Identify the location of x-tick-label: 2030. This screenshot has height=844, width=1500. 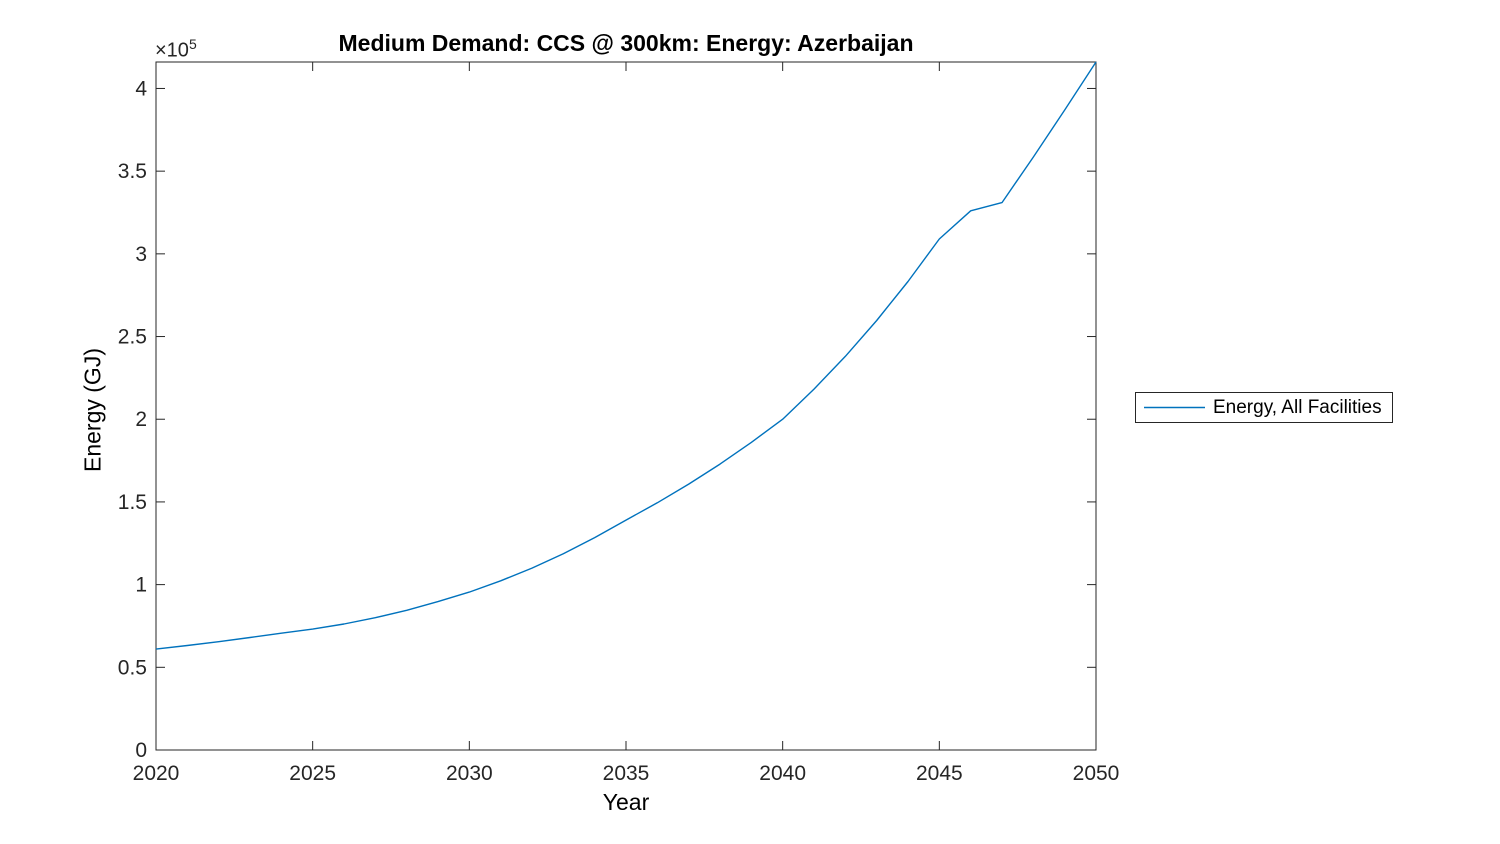
(469, 773).